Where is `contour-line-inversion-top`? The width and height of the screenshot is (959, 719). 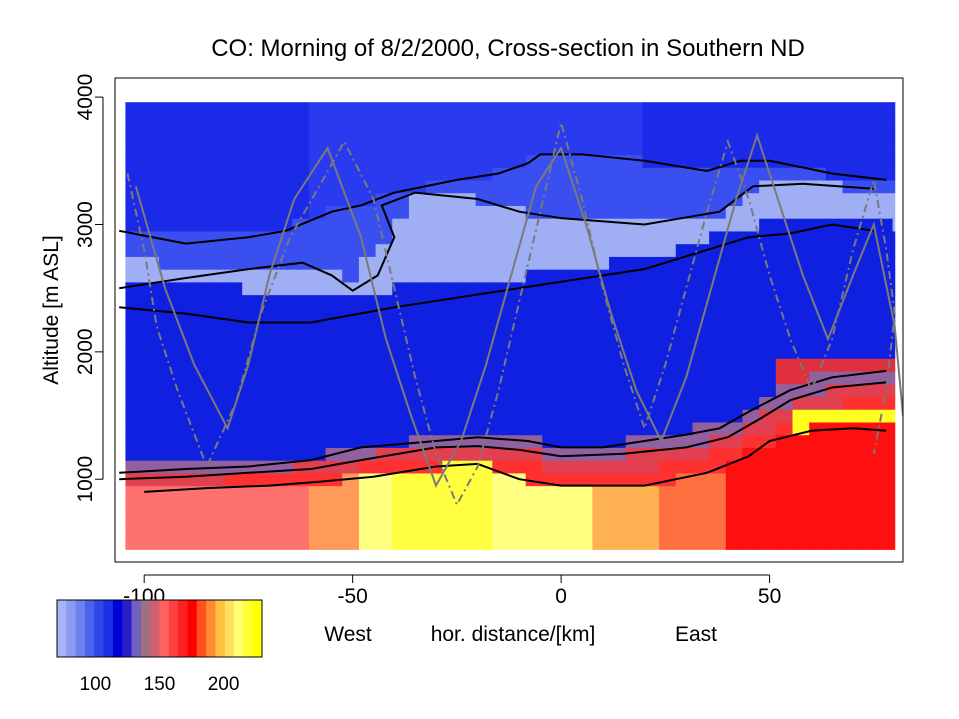
contour-line-inversion-top is located at coordinates (503, 421).